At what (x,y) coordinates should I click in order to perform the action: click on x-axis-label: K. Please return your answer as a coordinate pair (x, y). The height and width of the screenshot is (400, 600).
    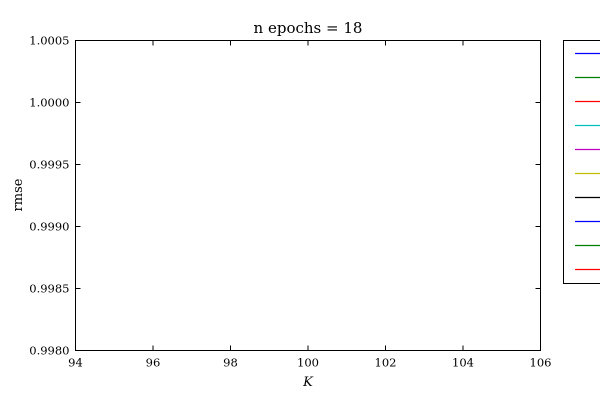
    Looking at the image, I should click on (308, 382).